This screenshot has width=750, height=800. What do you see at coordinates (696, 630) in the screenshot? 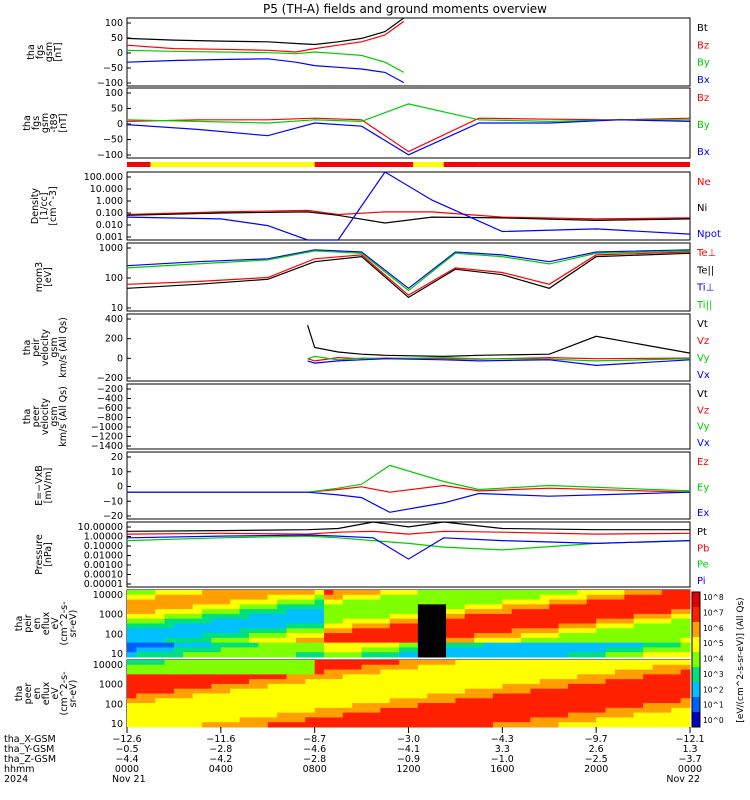
I see `colorbar-step` at bounding box center [696, 630].